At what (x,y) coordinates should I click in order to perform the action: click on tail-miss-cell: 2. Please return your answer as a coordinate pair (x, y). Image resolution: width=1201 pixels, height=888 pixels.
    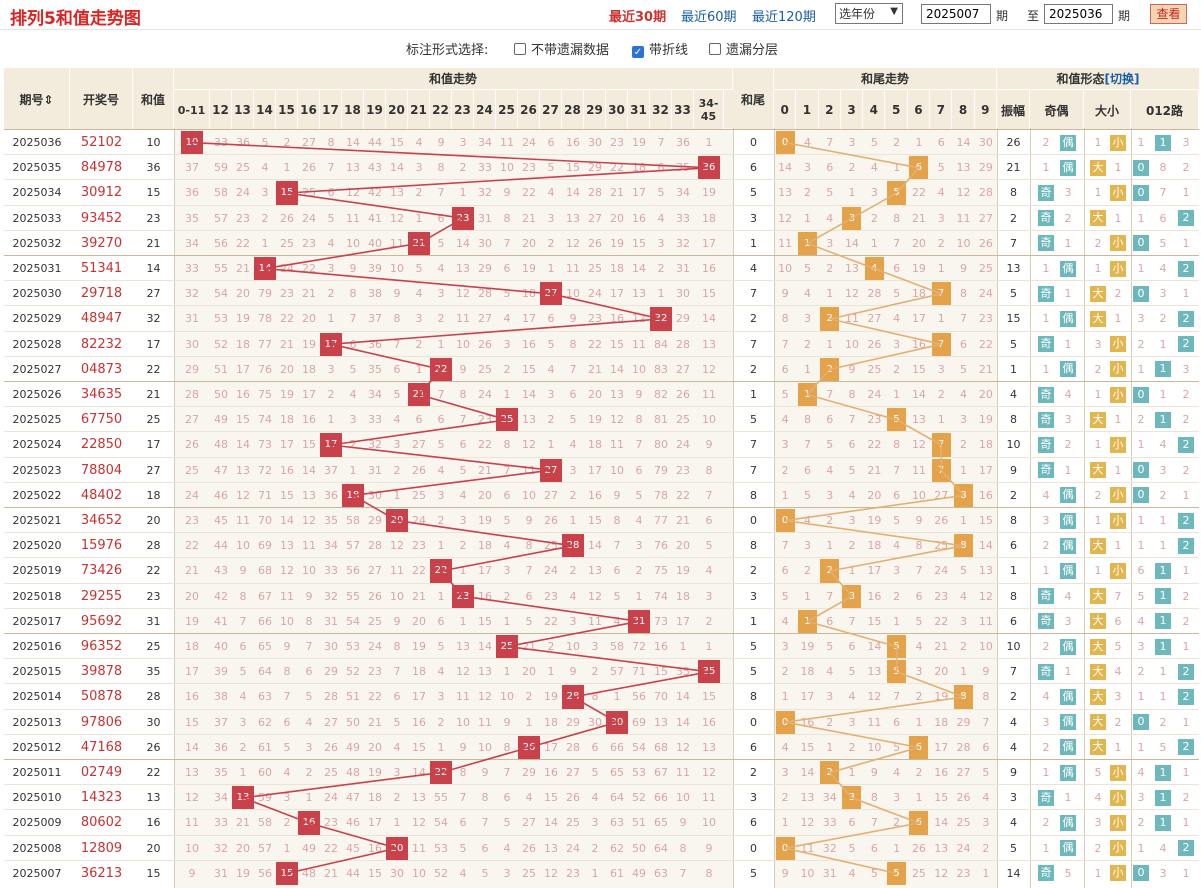
    Looking at the image, I should click on (941, 243).